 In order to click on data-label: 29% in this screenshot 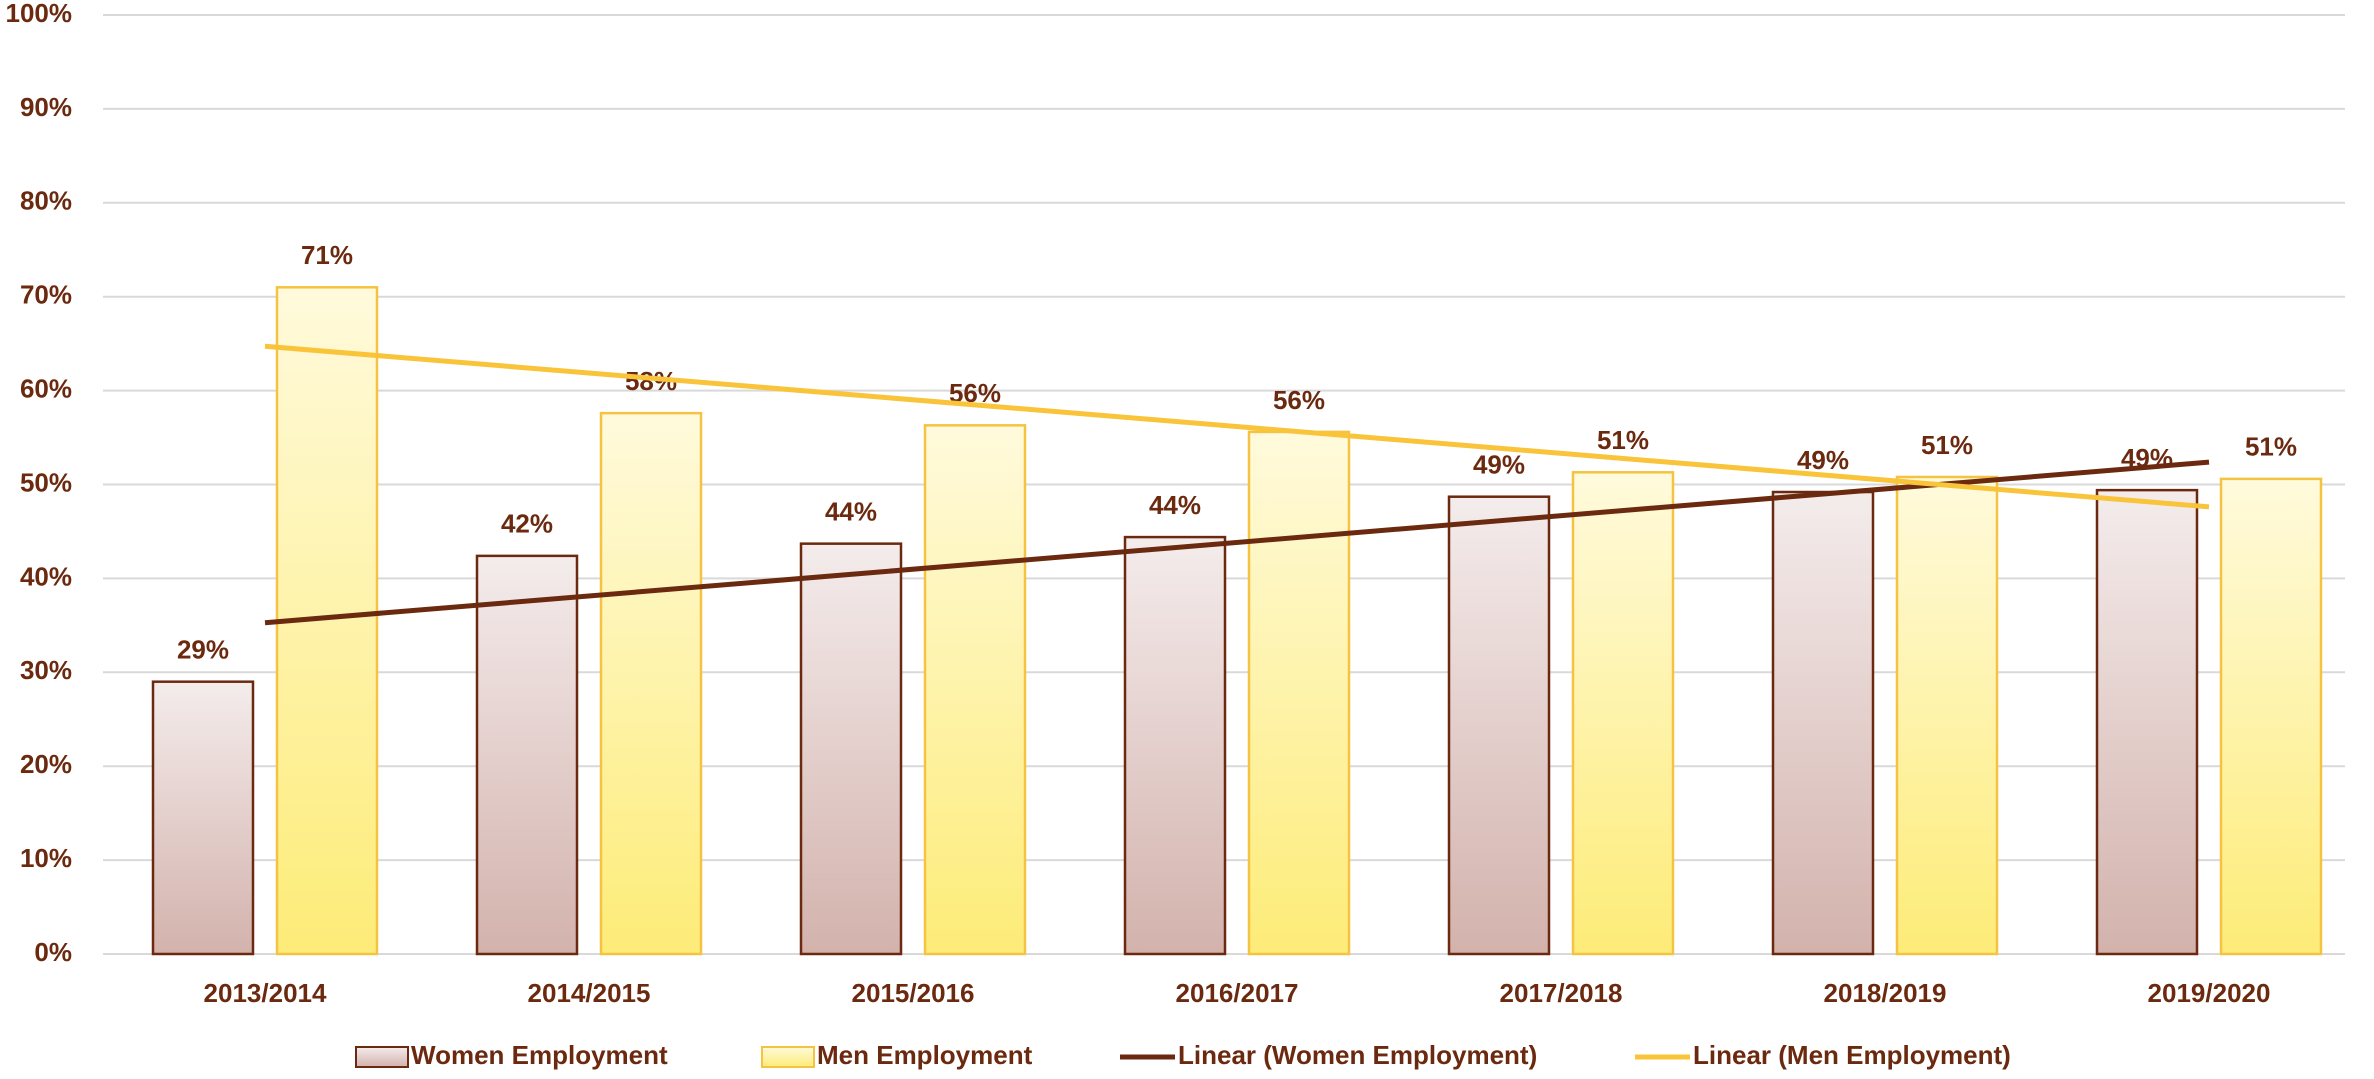, I will do `click(203, 650)`.